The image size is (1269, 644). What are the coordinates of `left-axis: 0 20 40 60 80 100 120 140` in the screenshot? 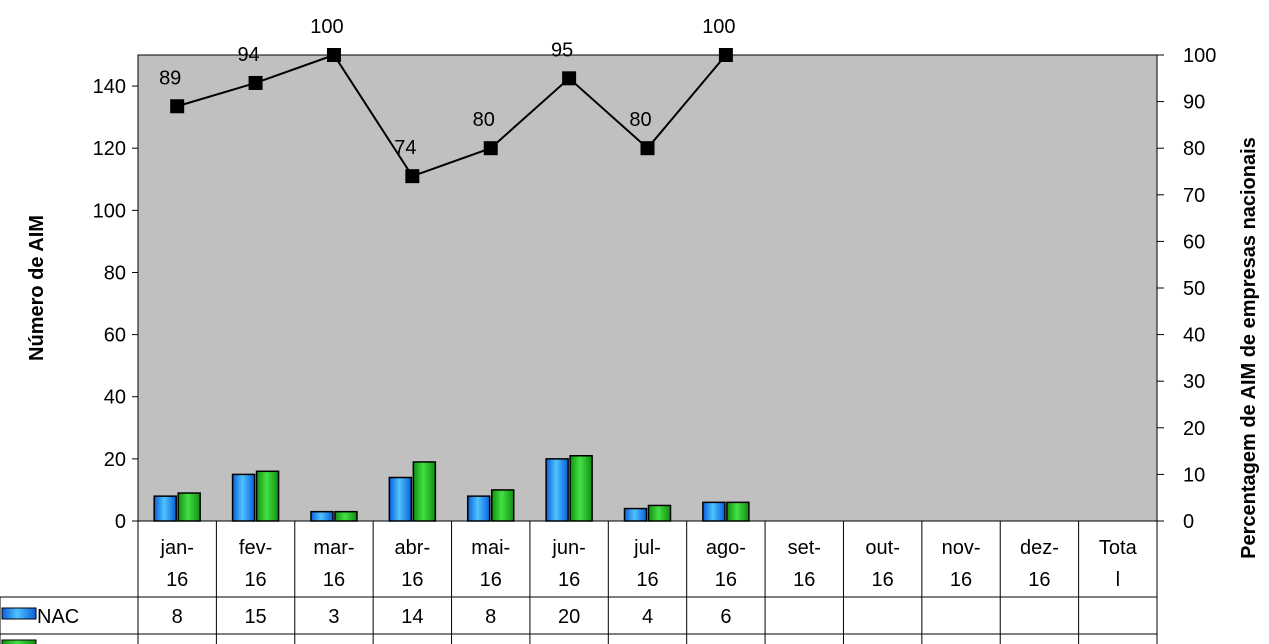 It's located at (116, 294).